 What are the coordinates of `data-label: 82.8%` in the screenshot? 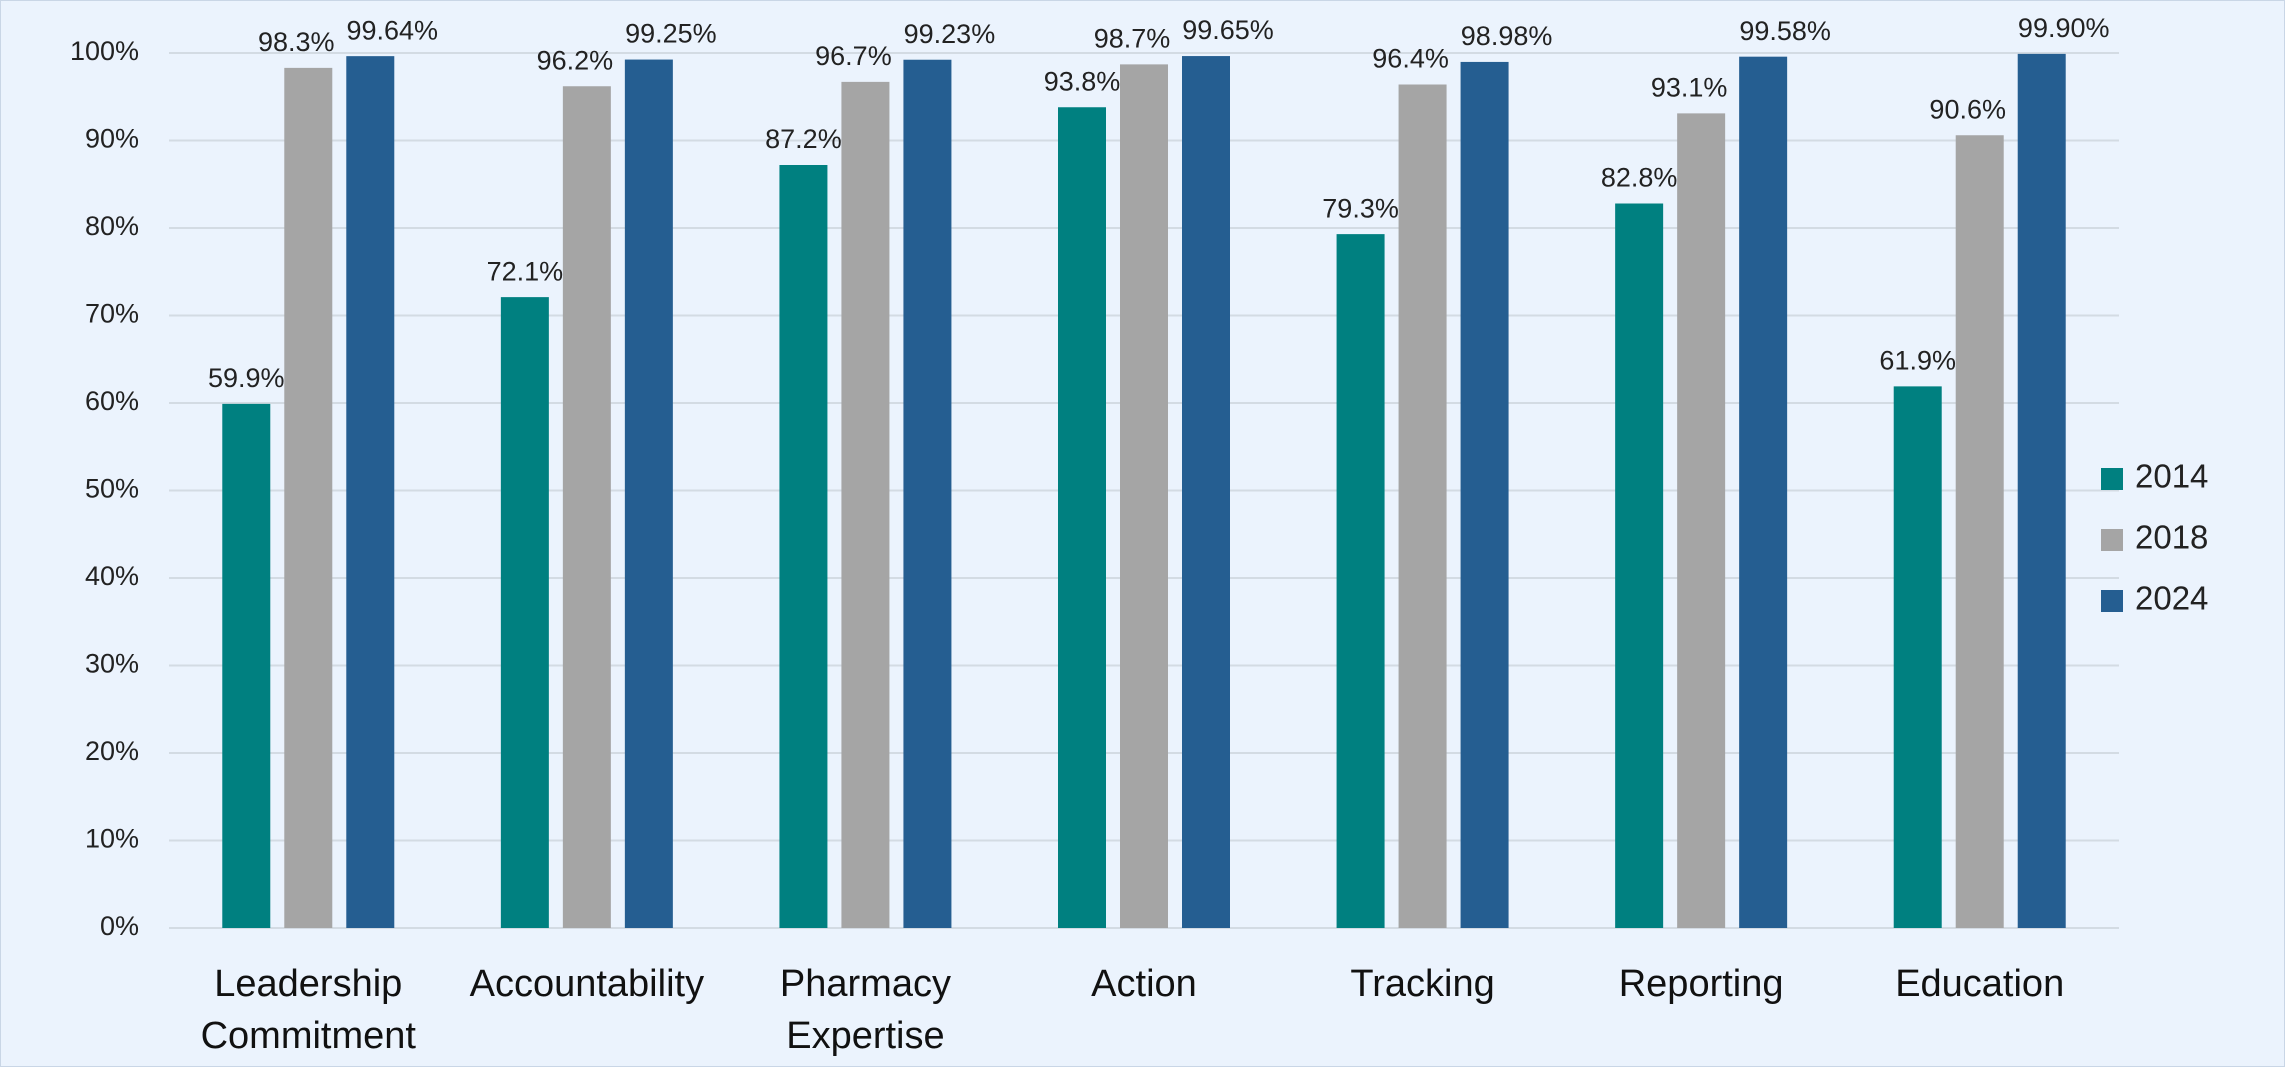 It's located at (1639, 178).